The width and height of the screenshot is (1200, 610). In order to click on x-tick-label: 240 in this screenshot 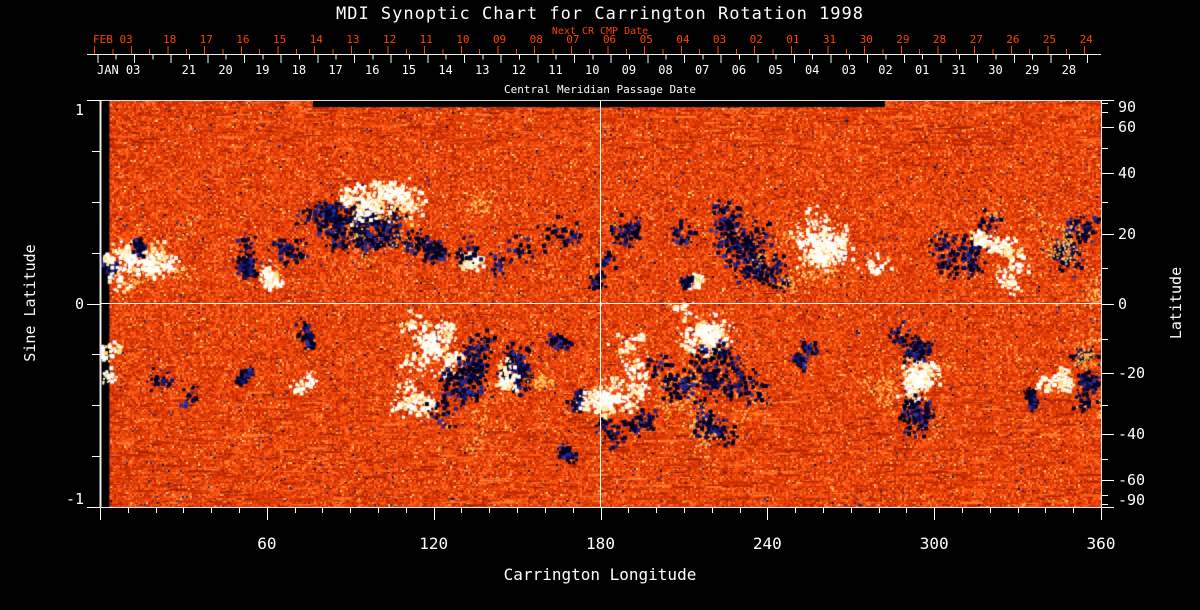, I will do `click(767, 543)`.